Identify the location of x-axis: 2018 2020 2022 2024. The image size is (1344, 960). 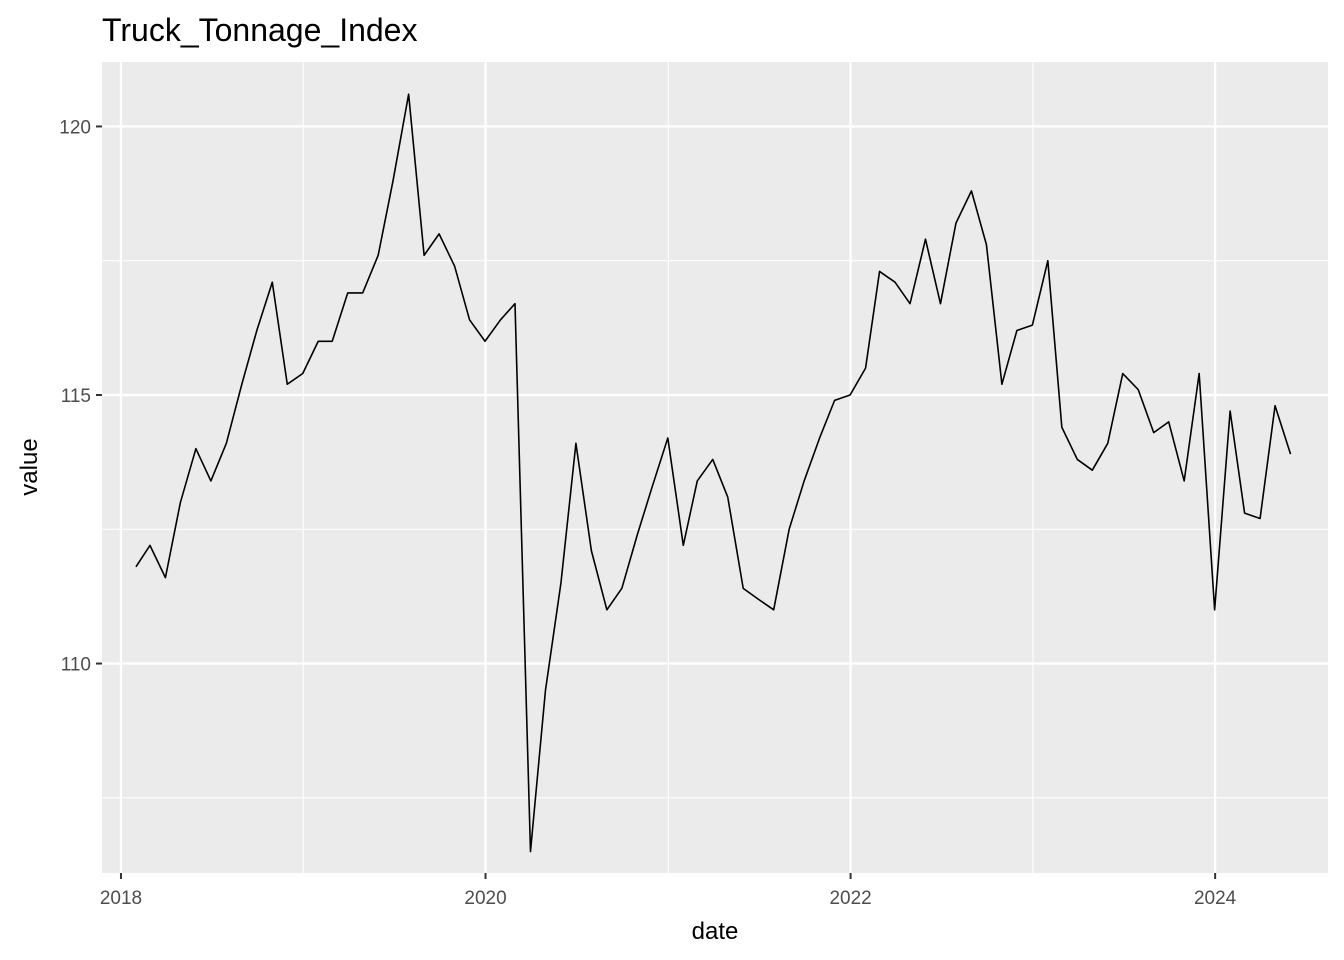
(668, 891).